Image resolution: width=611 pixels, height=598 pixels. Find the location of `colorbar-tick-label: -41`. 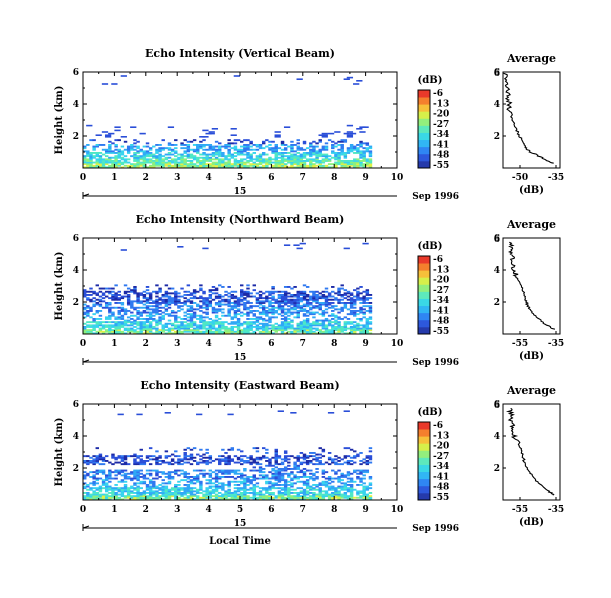

colorbar-tick-label: -41 is located at coordinates (441, 145).